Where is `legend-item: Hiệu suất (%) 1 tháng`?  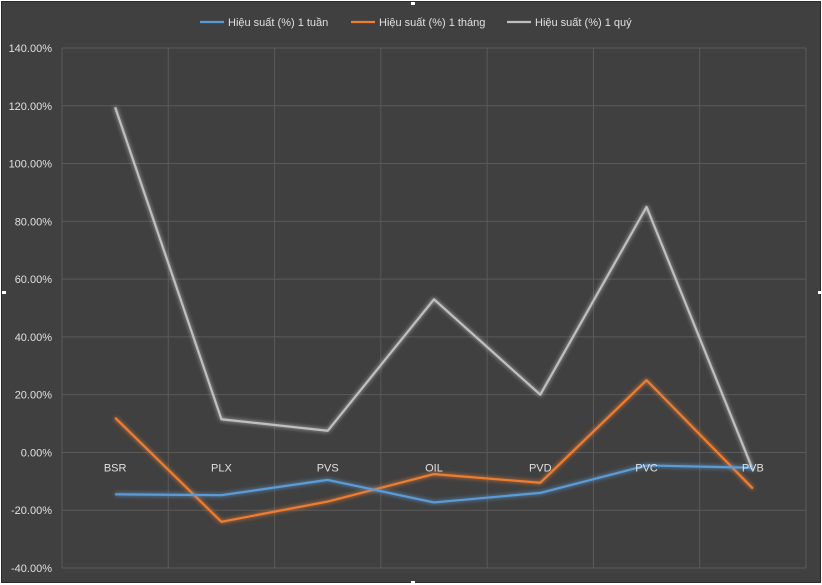 legend-item: Hiệu suất (%) 1 tháng is located at coordinates (418, 23).